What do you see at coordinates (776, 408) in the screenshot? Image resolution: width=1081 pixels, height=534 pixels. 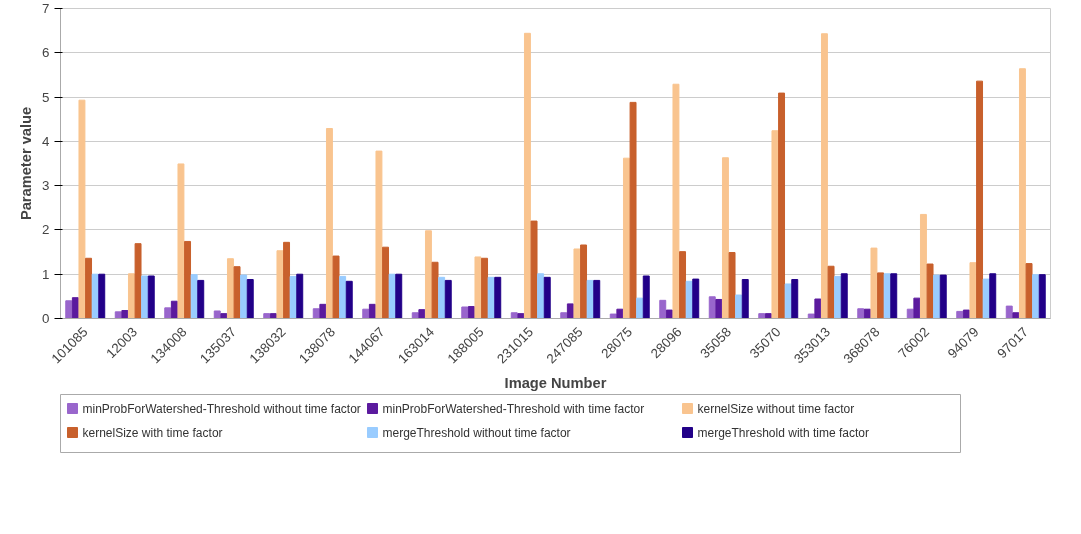 I see `legend-label: kernelSize without time factor` at bounding box center [776, 408].